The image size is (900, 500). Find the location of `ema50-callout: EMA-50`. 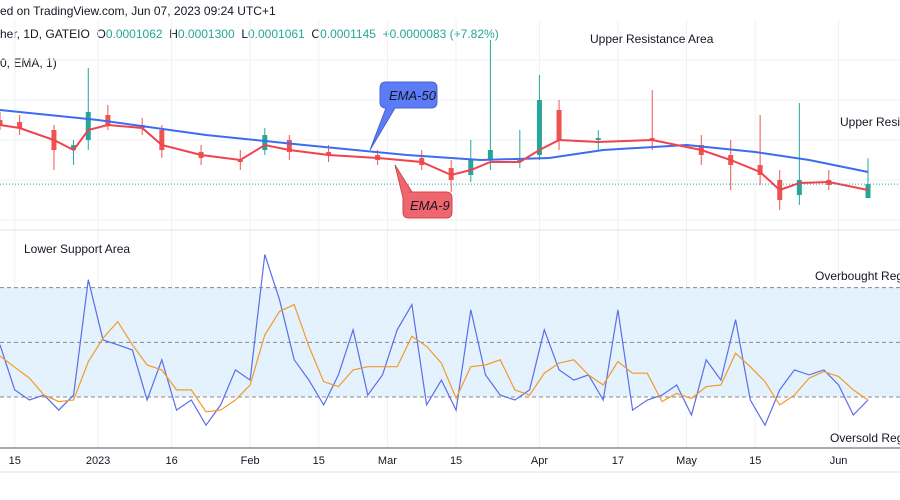

ema50-callout: EMA-50 is located at coordinates (403, 116).